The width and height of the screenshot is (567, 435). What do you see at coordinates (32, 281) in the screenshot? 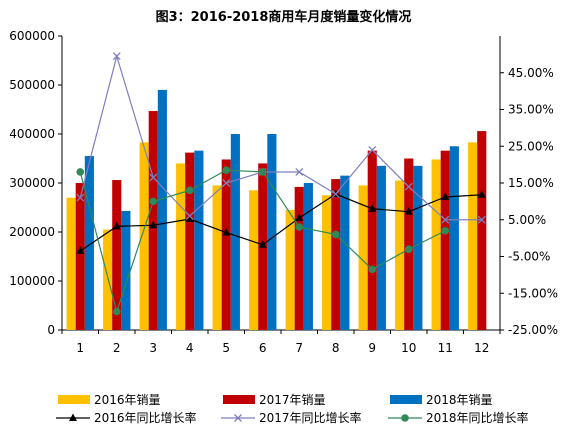
I see `y-left-tick-label: 100000` at bounding box center [32, 281].